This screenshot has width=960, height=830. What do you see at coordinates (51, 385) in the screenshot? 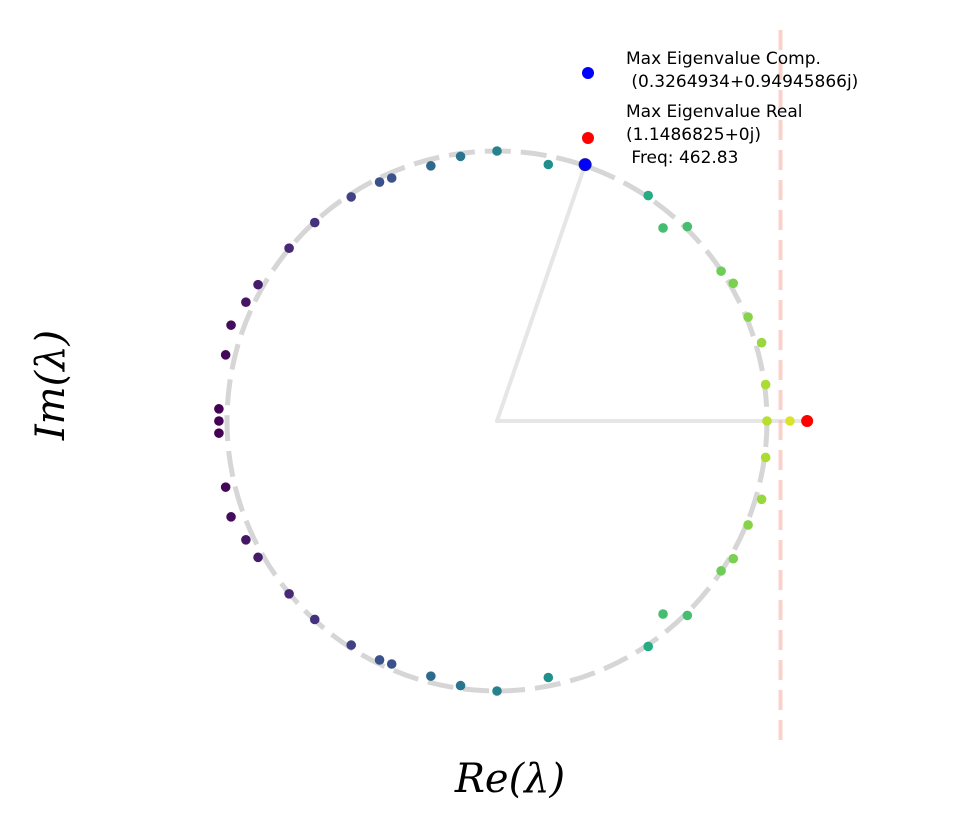
I see `y-axis-label: Im(λ)` at bounding box center [51, 385].